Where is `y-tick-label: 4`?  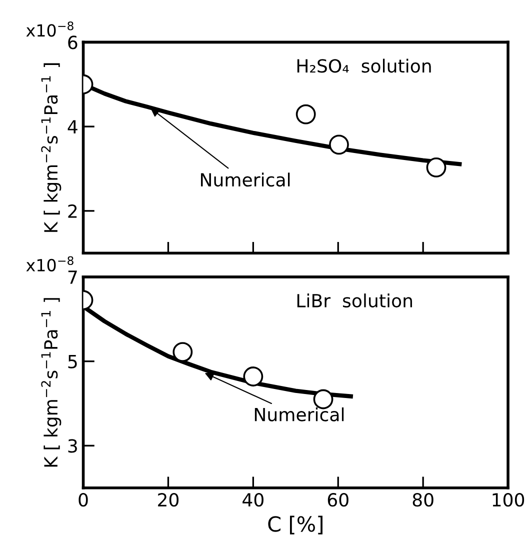
y-tick-label: 4 is located at coordinates (73, 127).